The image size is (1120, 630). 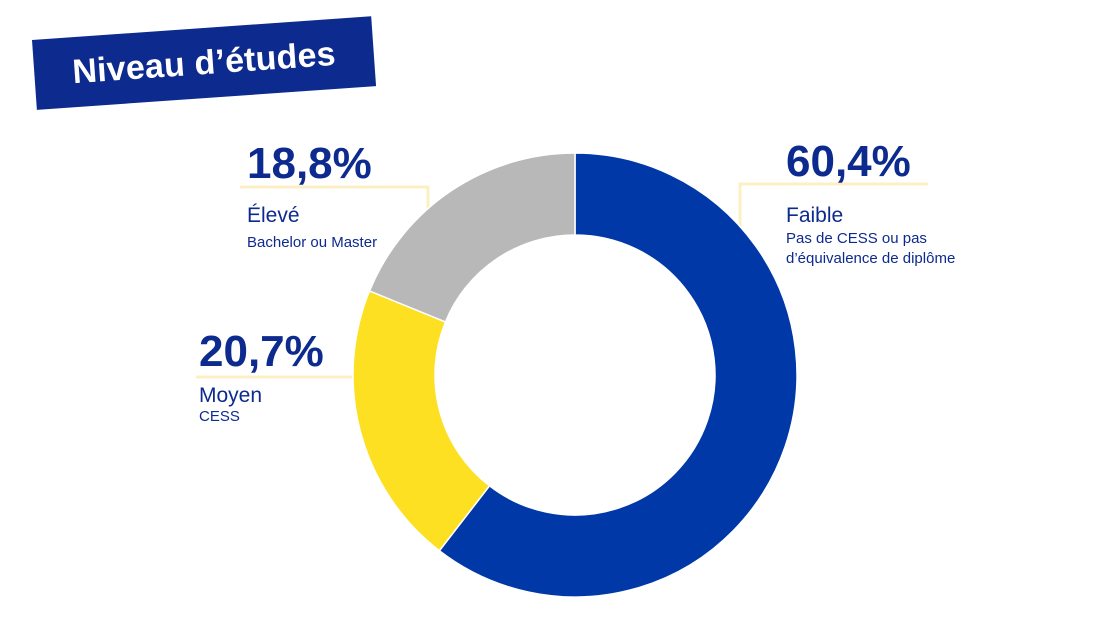 What do you see at coordinates (219, 417) in the screenshot?
I see `slice-description-moyen: CESS` at bounding box center [219, 417].